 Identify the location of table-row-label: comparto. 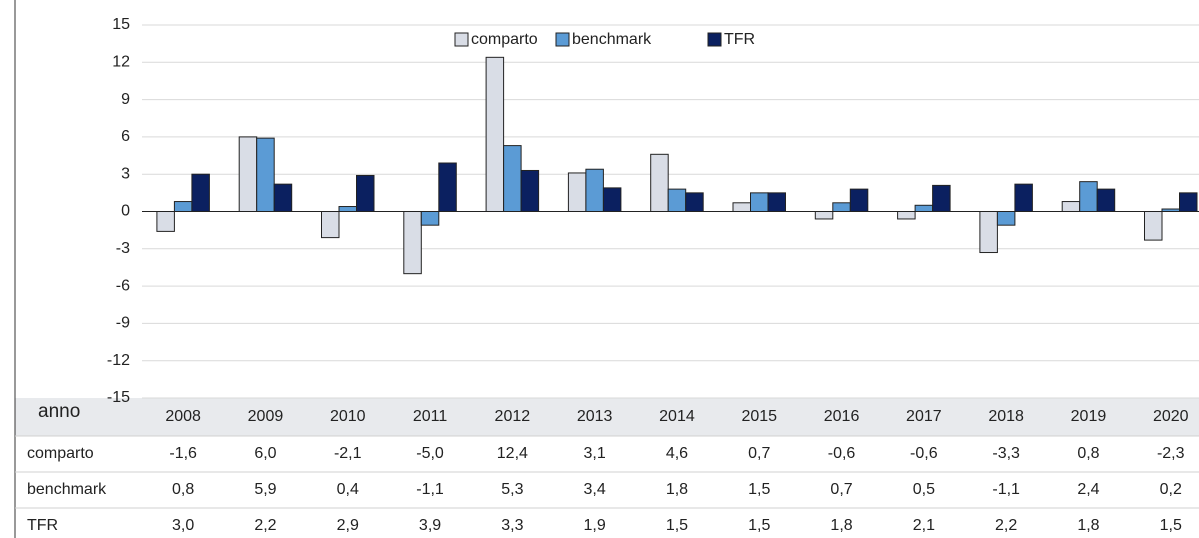
(60, 453).